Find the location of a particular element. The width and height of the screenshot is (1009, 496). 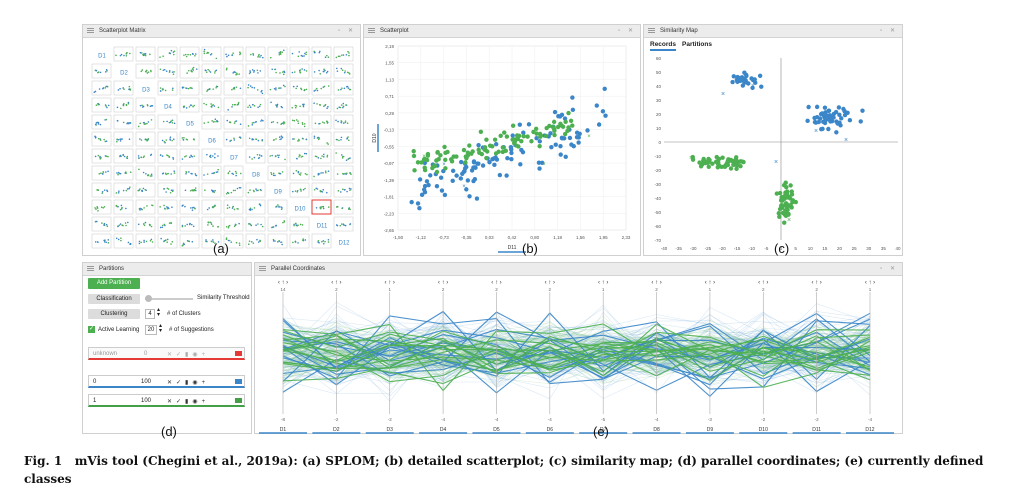

pc-line-green is located at coordinates (576, 351).